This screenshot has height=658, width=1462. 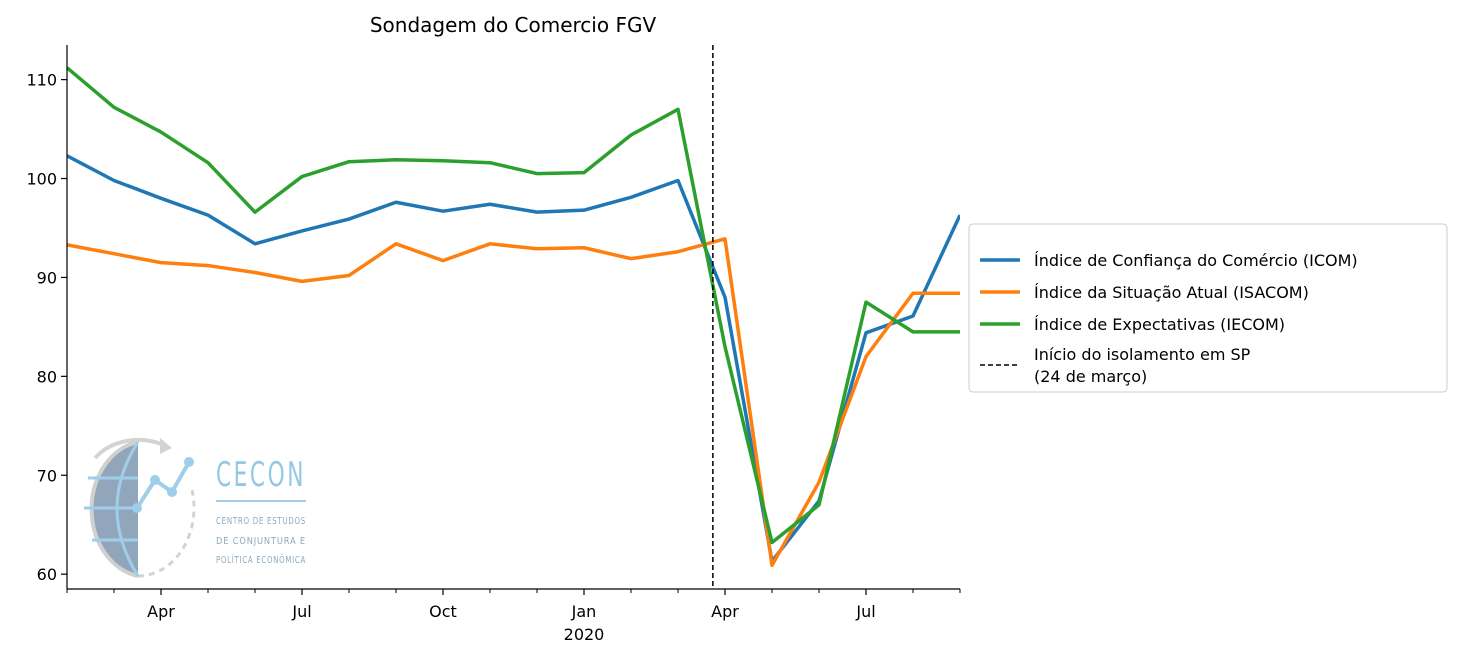 I want to click on legend-label-vline-2: (24 de março), so click(x=1090, y=376).